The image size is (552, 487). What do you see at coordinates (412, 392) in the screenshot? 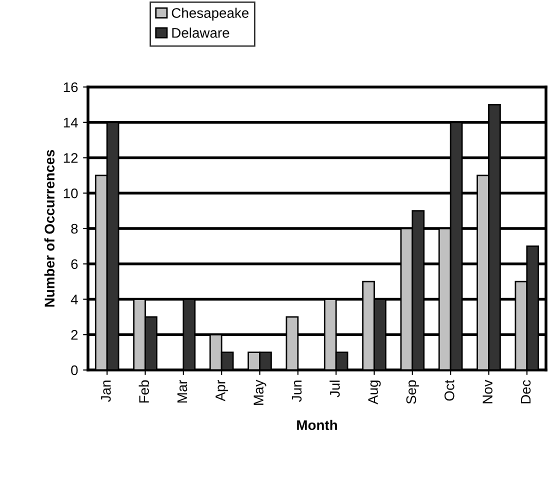
I see `x-tick-label: Sep` at bounding box center [412, 392].